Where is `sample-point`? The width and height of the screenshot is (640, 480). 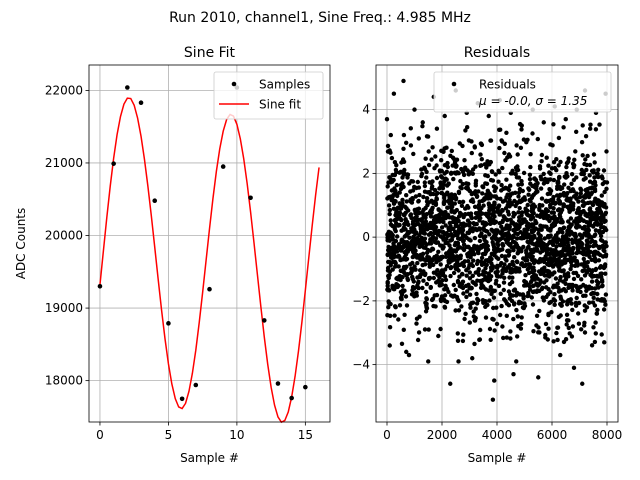 sample-point is located at coordinates (223, 166).